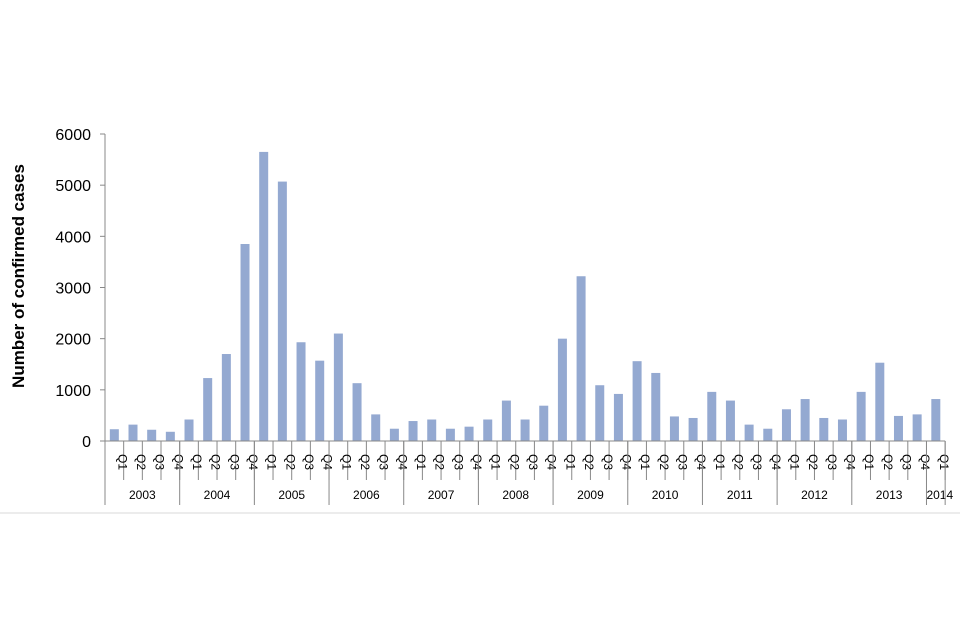 The width and height of the screenshot is (960, 640). Describe the element at coordinates (73, 391) in the screenshot. I see `y-tick-label: 1000` at that location.